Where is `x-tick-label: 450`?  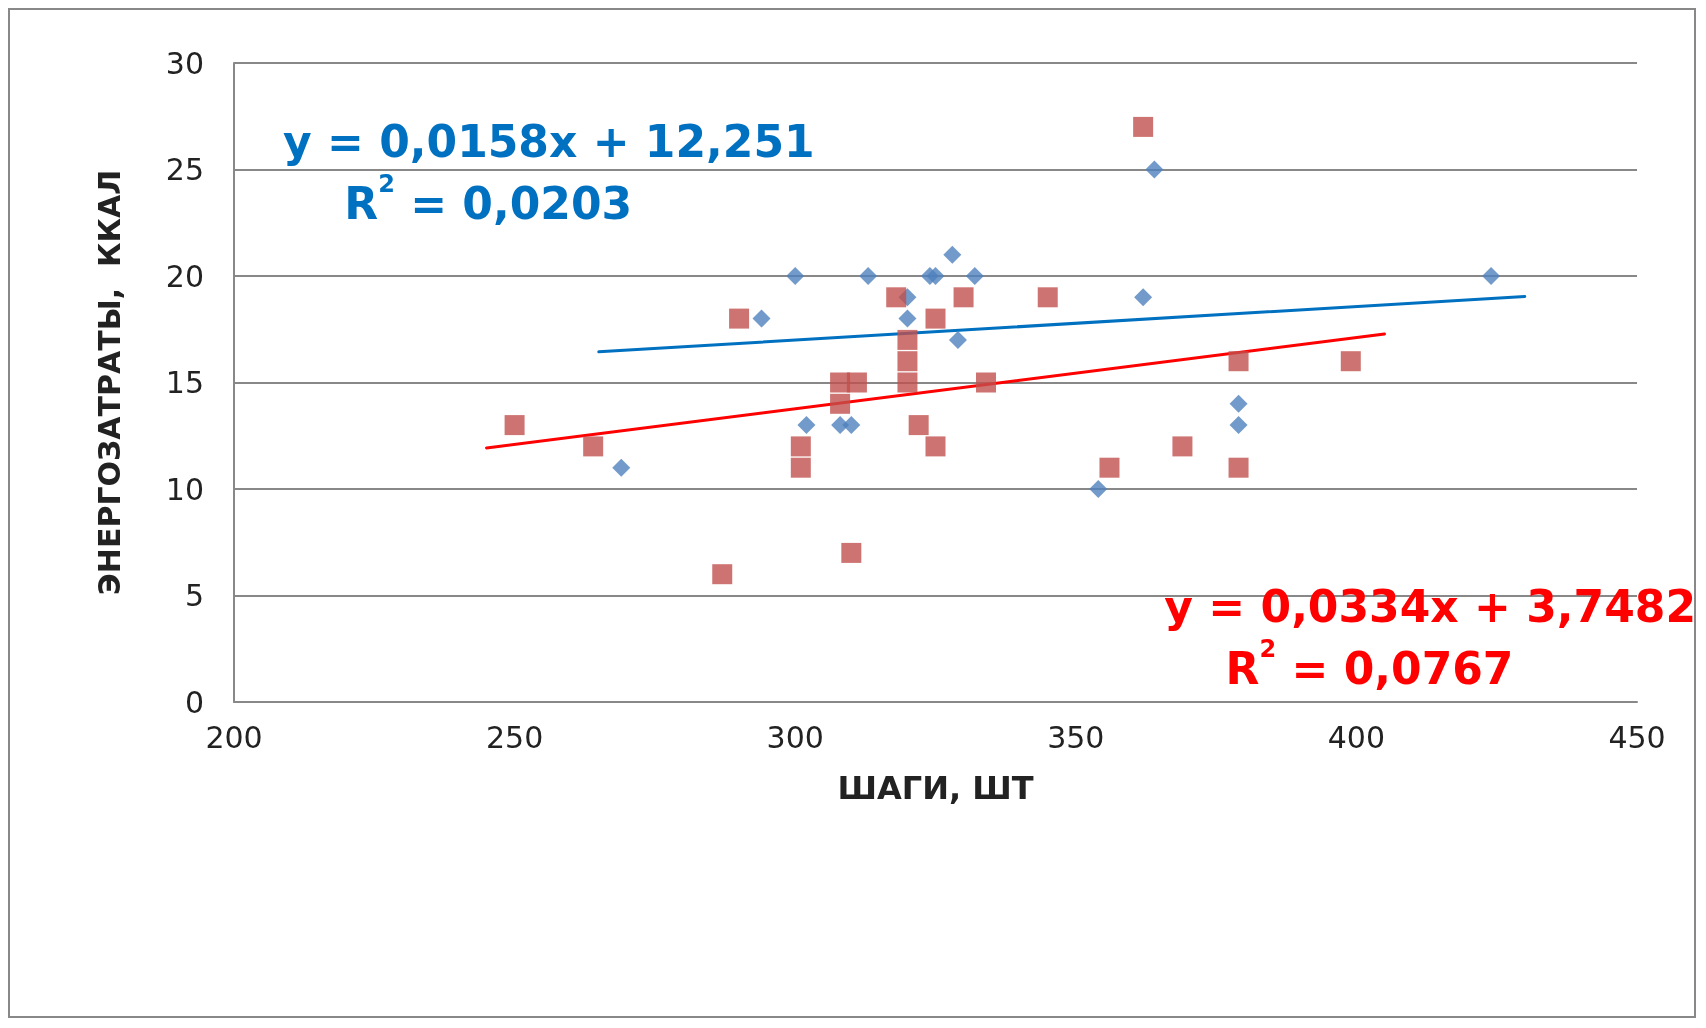
x-tick-label: 450 is located at coordinates (1637, 737).